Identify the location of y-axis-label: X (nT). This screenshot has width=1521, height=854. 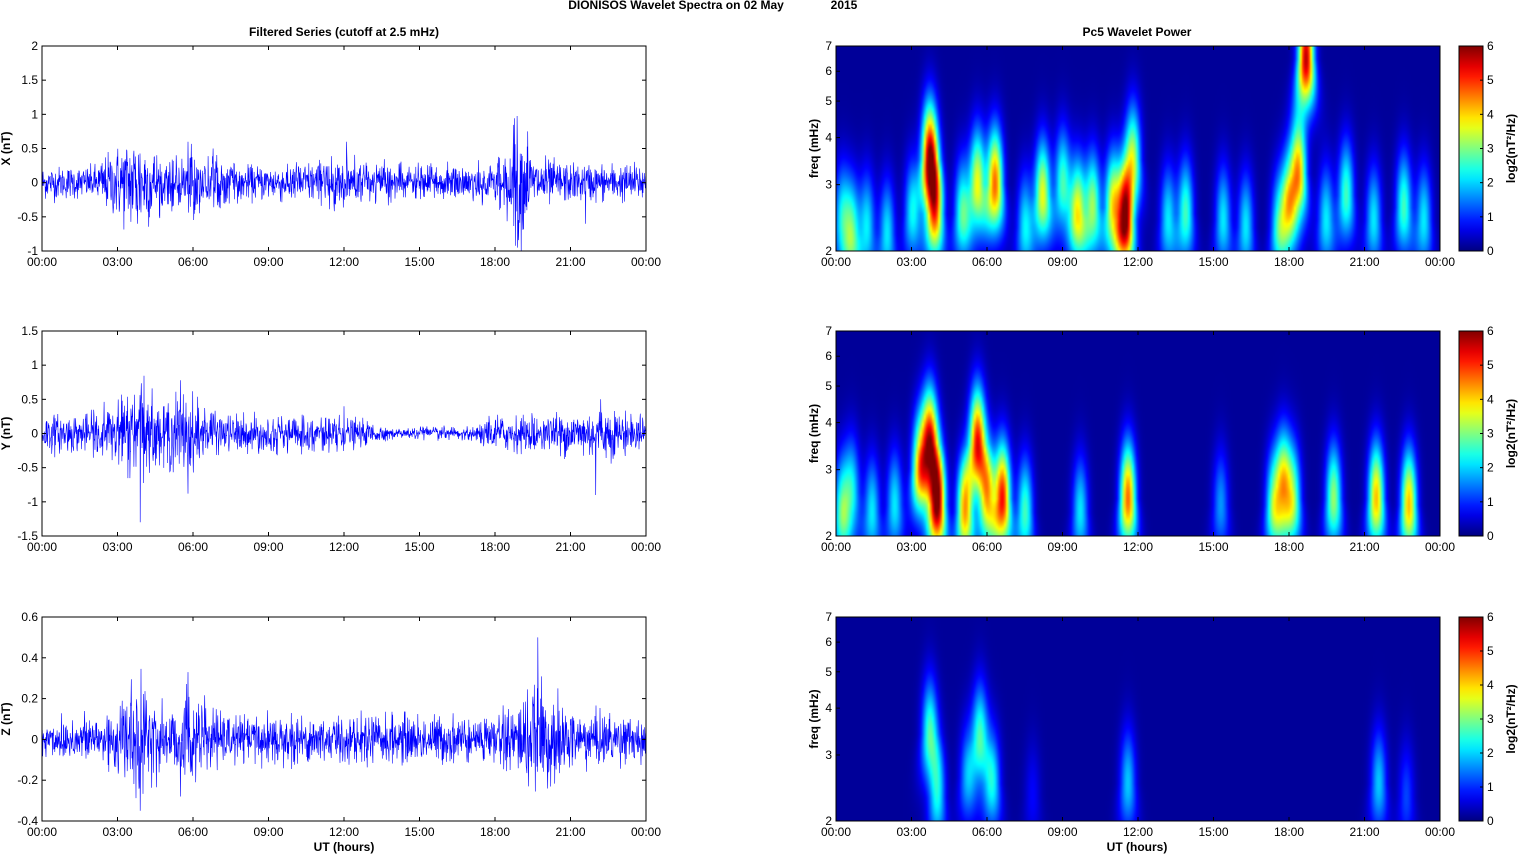
(6, 149).